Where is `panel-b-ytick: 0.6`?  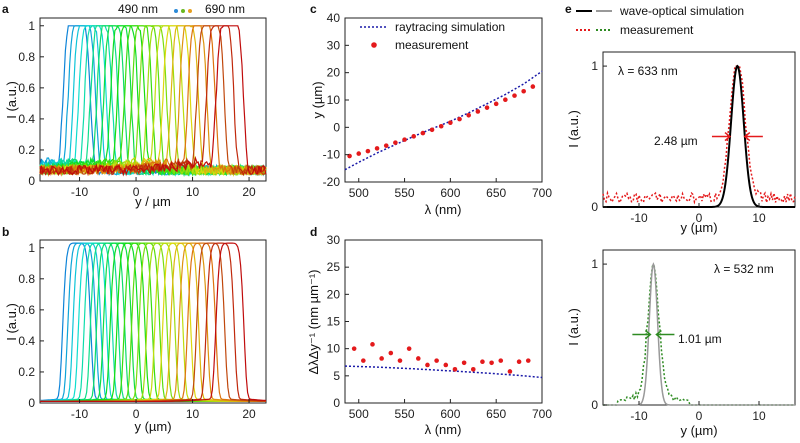
panel-b-ytick: 0.6 is located at coordinates (26, 310).